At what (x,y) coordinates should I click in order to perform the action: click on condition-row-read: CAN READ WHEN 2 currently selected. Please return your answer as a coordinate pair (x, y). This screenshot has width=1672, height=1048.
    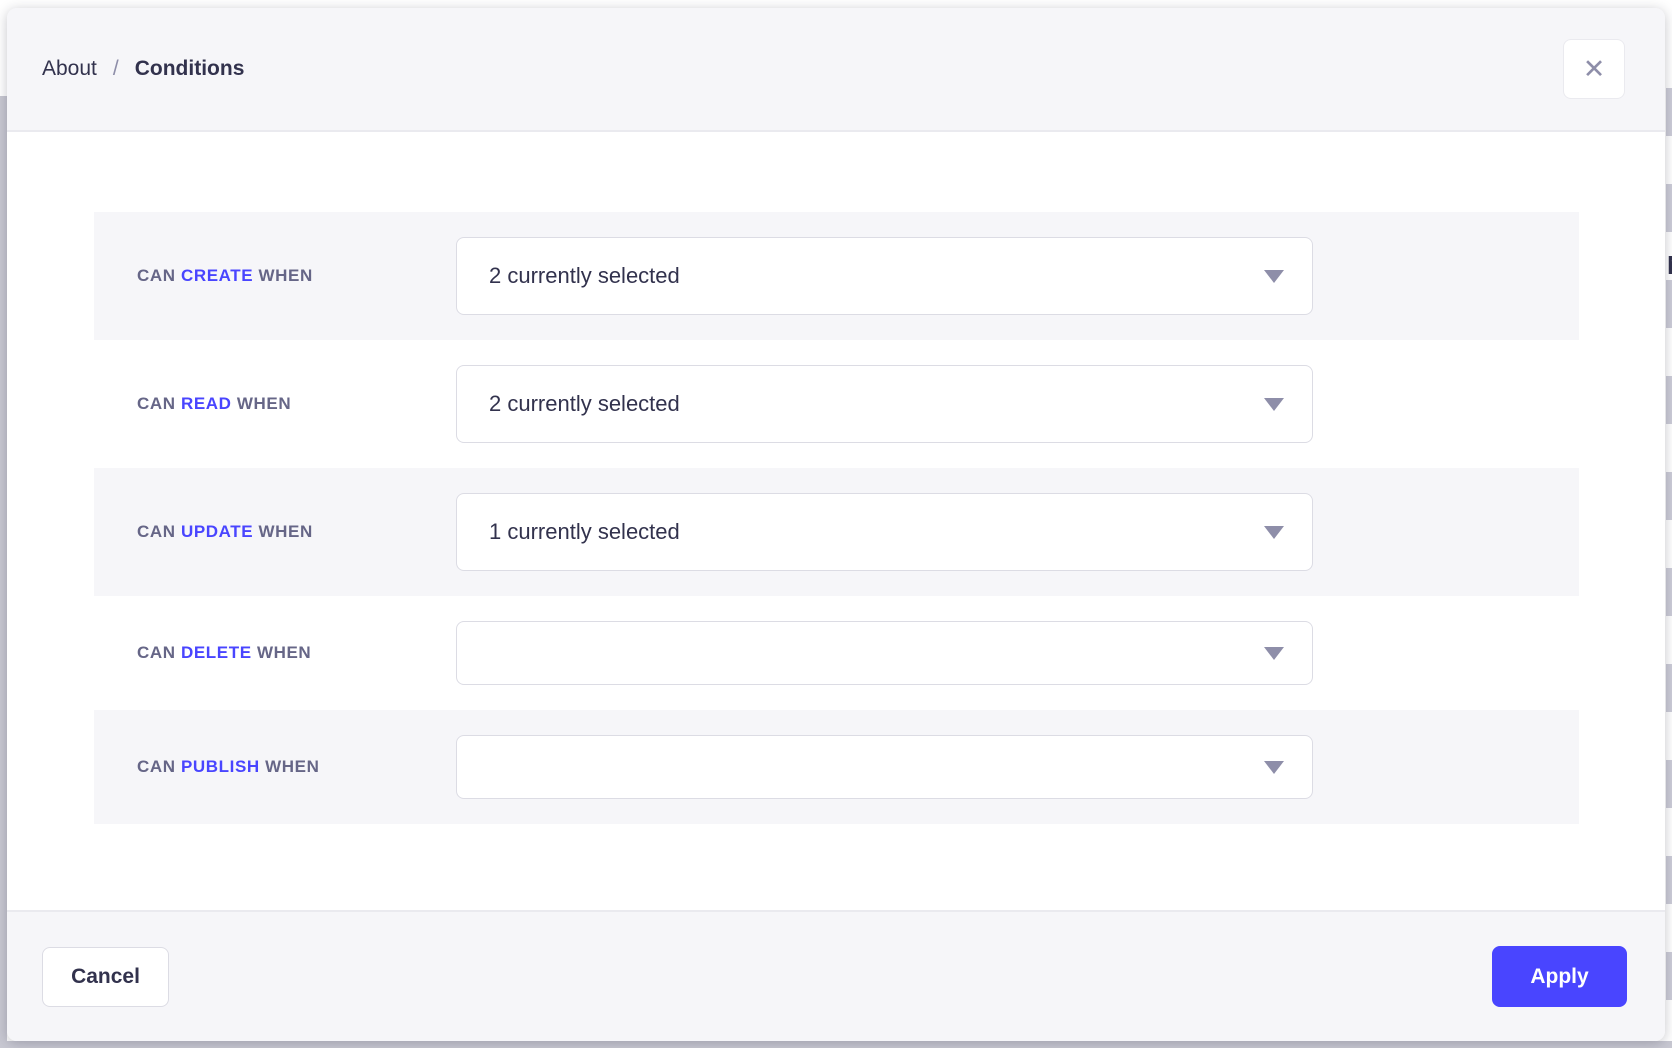
    Looking at the image, I should click on (836, 404).